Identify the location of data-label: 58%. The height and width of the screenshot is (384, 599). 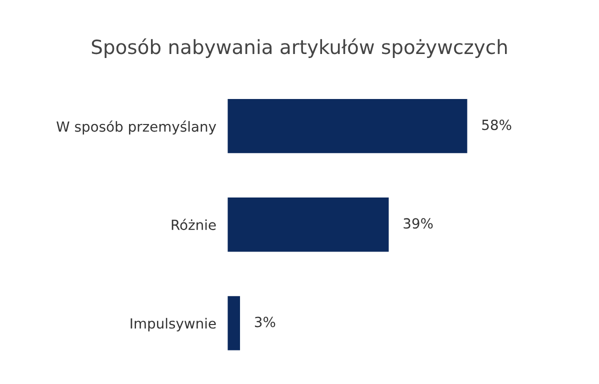
(497, 125).